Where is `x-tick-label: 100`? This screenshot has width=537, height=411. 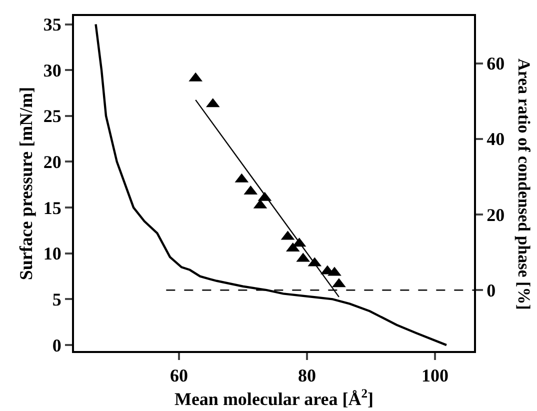
x-tick-label: 100 is located at coordinates (434, 376).